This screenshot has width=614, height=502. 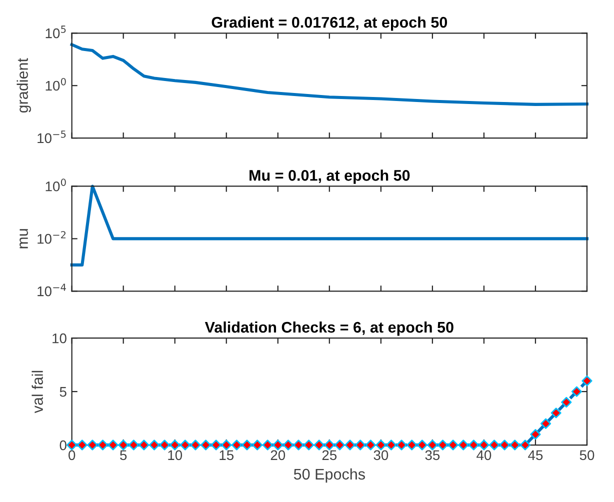 I want to click on x-tick-label: 25, so click(x=329, y=455).